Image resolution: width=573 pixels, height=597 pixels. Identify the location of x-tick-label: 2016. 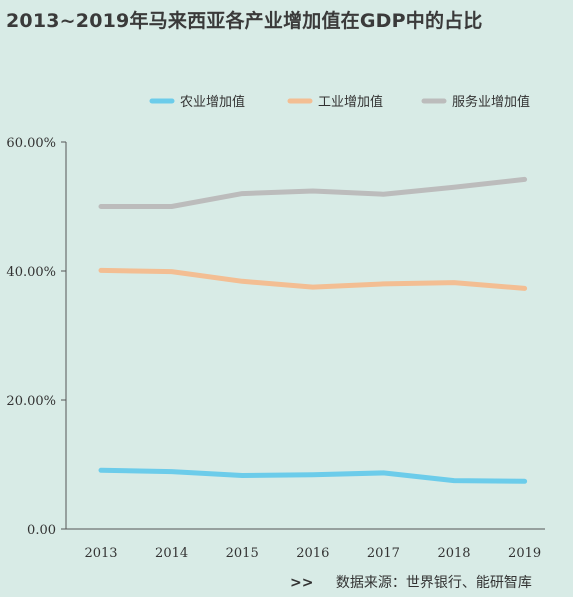
(312, 553).